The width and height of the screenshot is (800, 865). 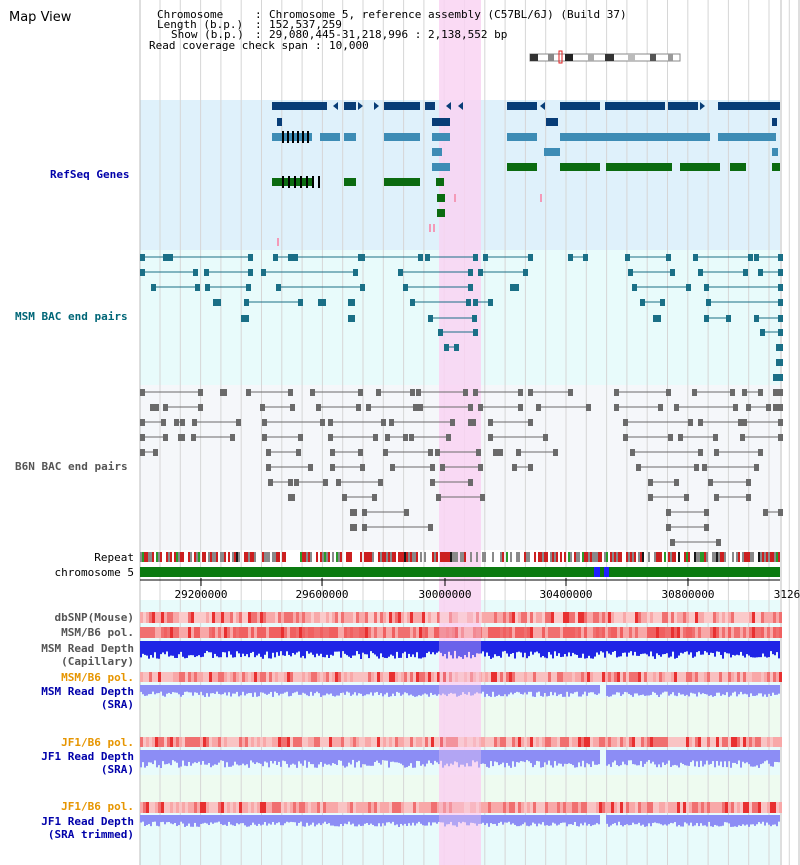 What do you see at coordinates (71, 316) in the screenshot?
I see `track-label-msm-bac: MSM BAC end pairs` at bounding box center [71, 316].